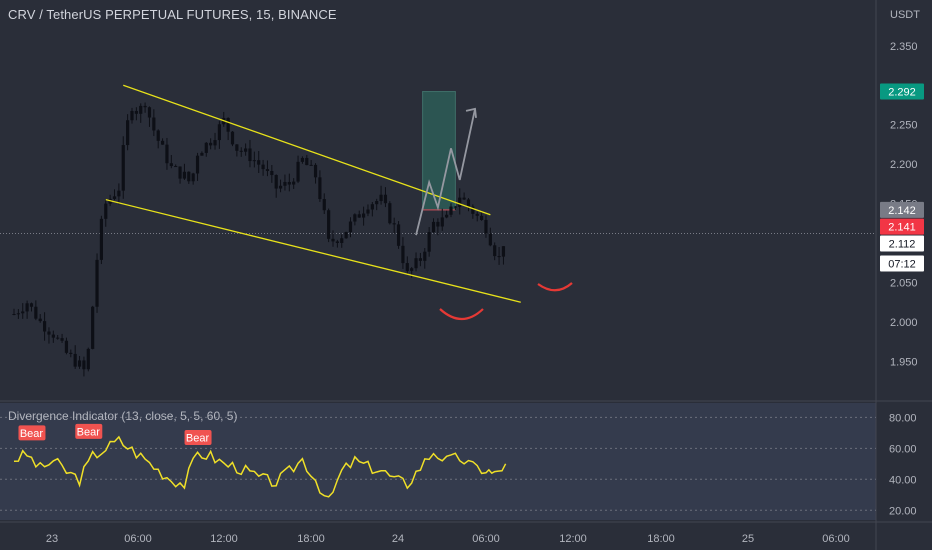 The width and height of the screenshot is (932, 550). I want to click on price-tick-label: 2.350, so click(904, 47).